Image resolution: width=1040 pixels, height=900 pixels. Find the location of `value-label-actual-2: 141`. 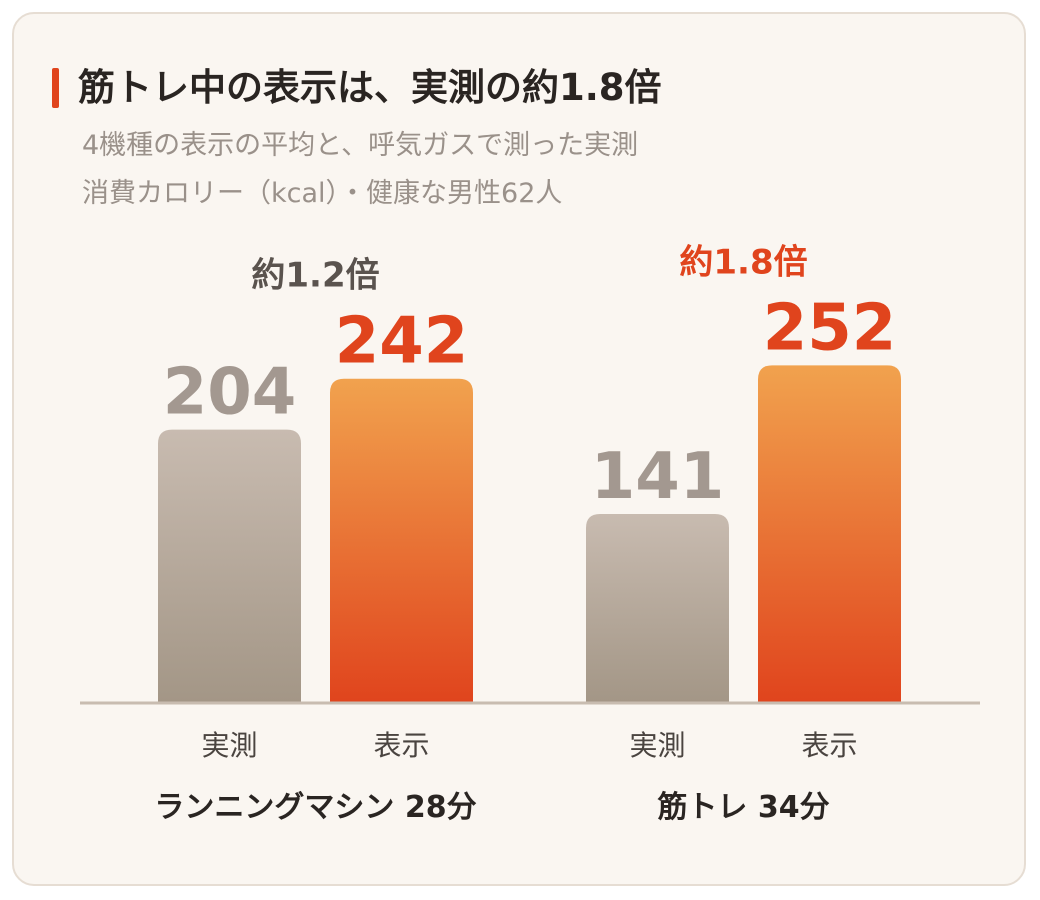

value-label-actual-2: 141 is located at coordinates (658, 477).